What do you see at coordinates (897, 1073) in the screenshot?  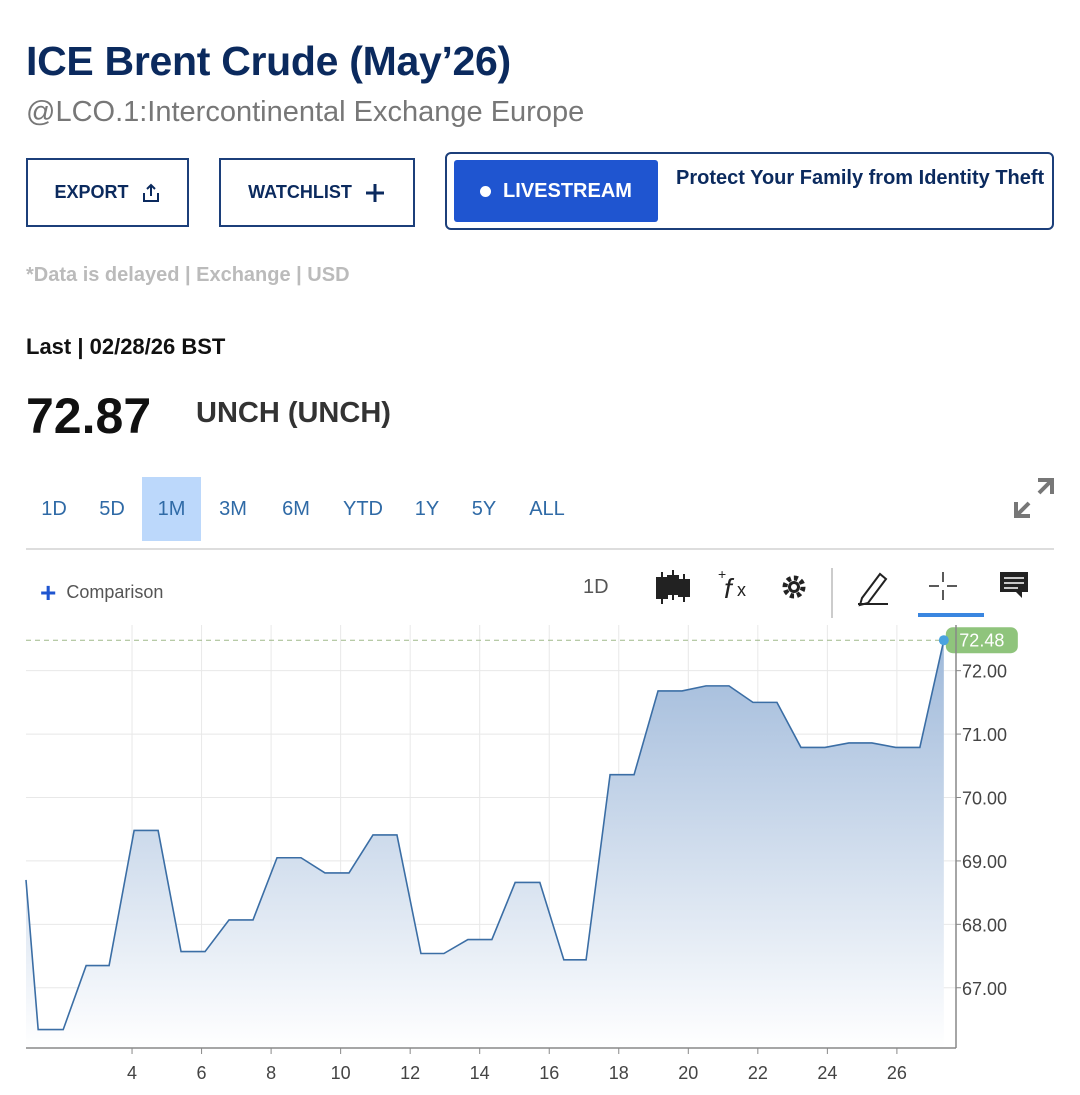 I see `x-tick-label: 26` at bounding box center [897, 1073].